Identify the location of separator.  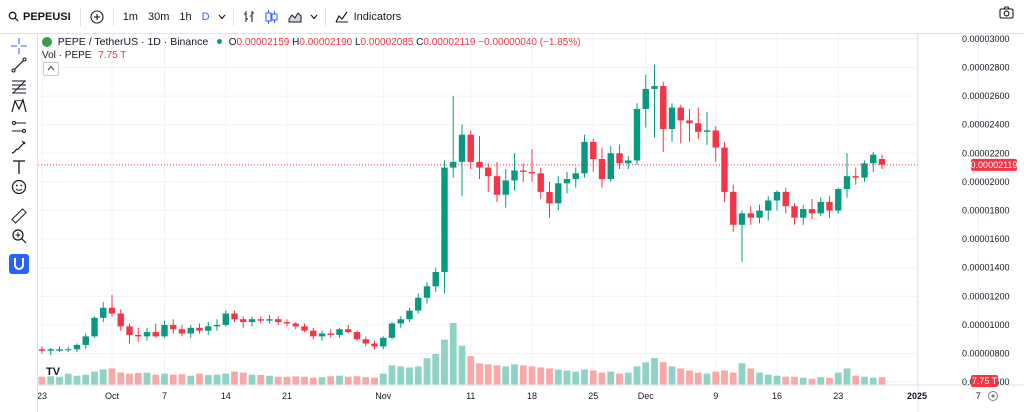
(113, 16).